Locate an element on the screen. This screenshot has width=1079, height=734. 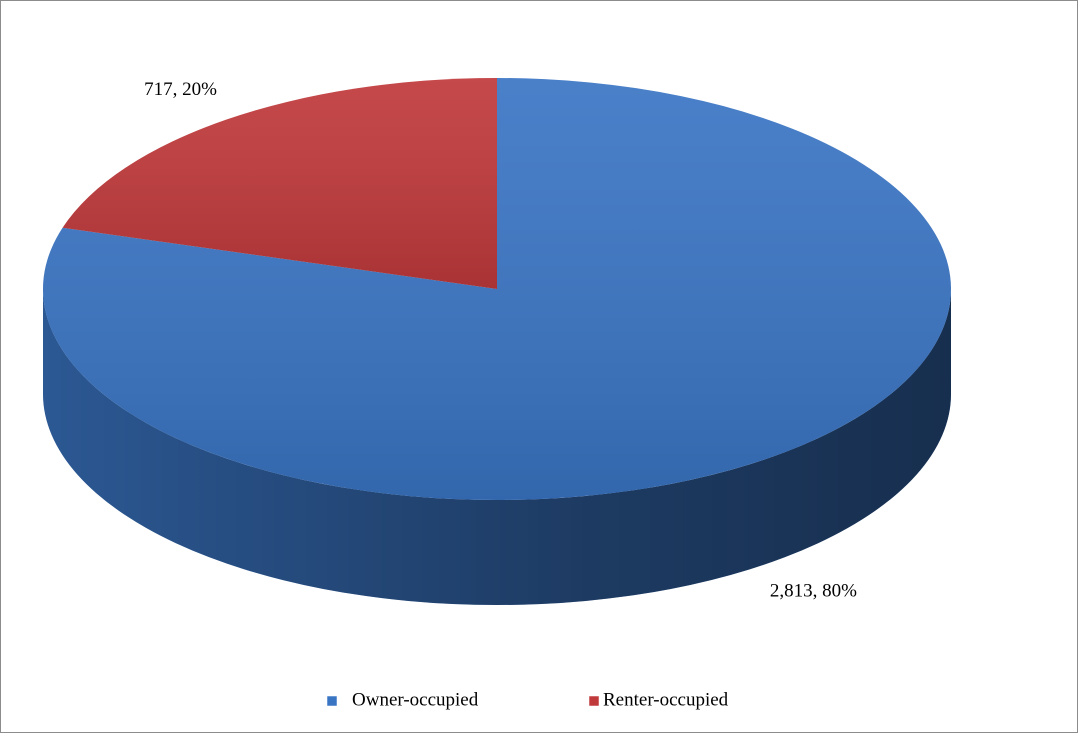
legend-label: Owner-occupied is located at coordinates (415, 699).